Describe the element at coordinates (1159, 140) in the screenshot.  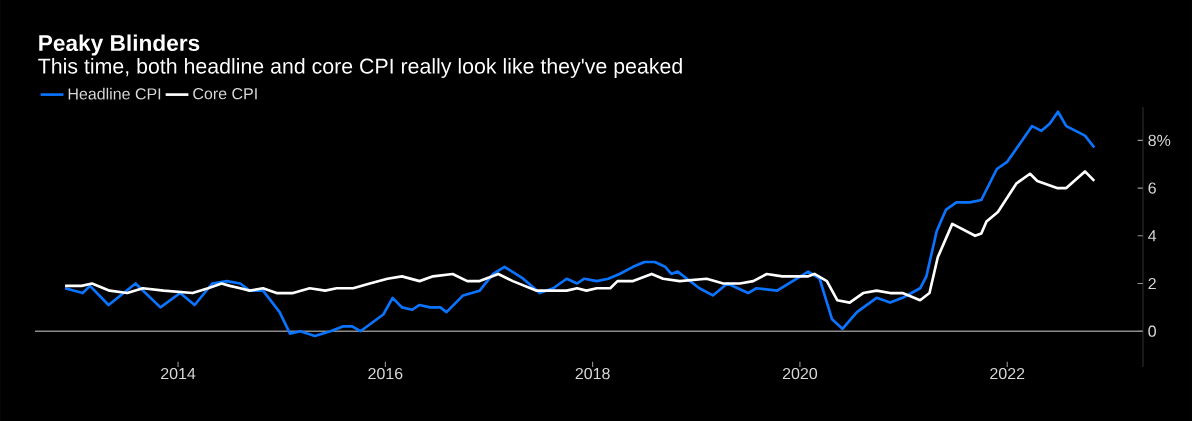
I see `y-tick-label: 8%` at that location.